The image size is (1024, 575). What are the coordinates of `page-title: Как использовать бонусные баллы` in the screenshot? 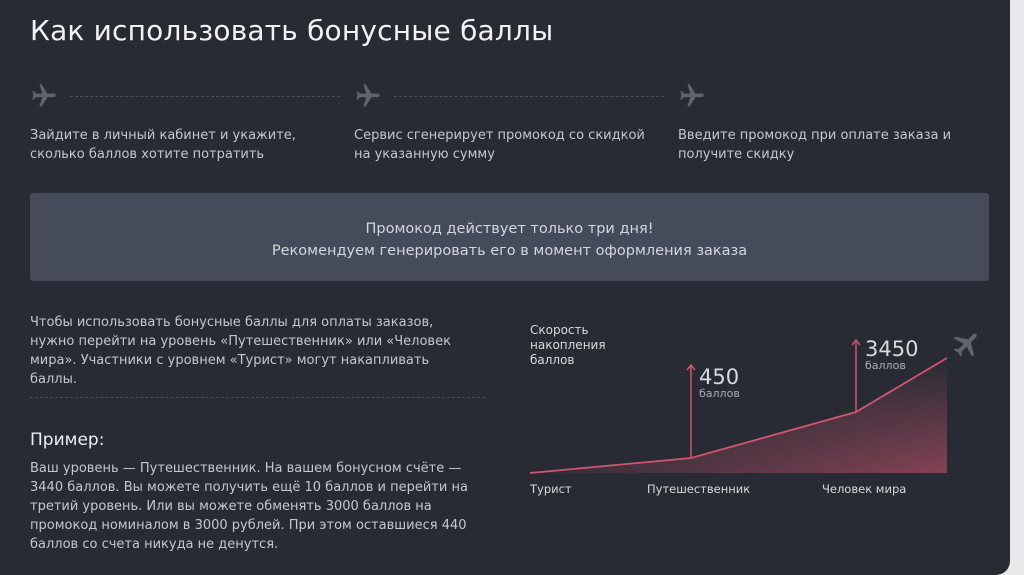 It's located at (292, 30).